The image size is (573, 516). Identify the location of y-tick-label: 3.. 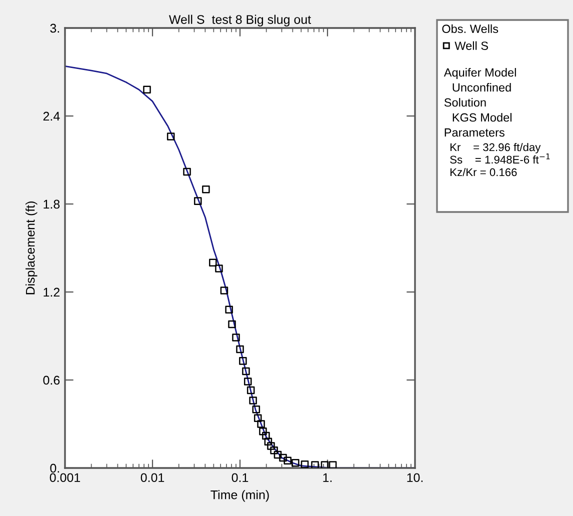
(54, 28).